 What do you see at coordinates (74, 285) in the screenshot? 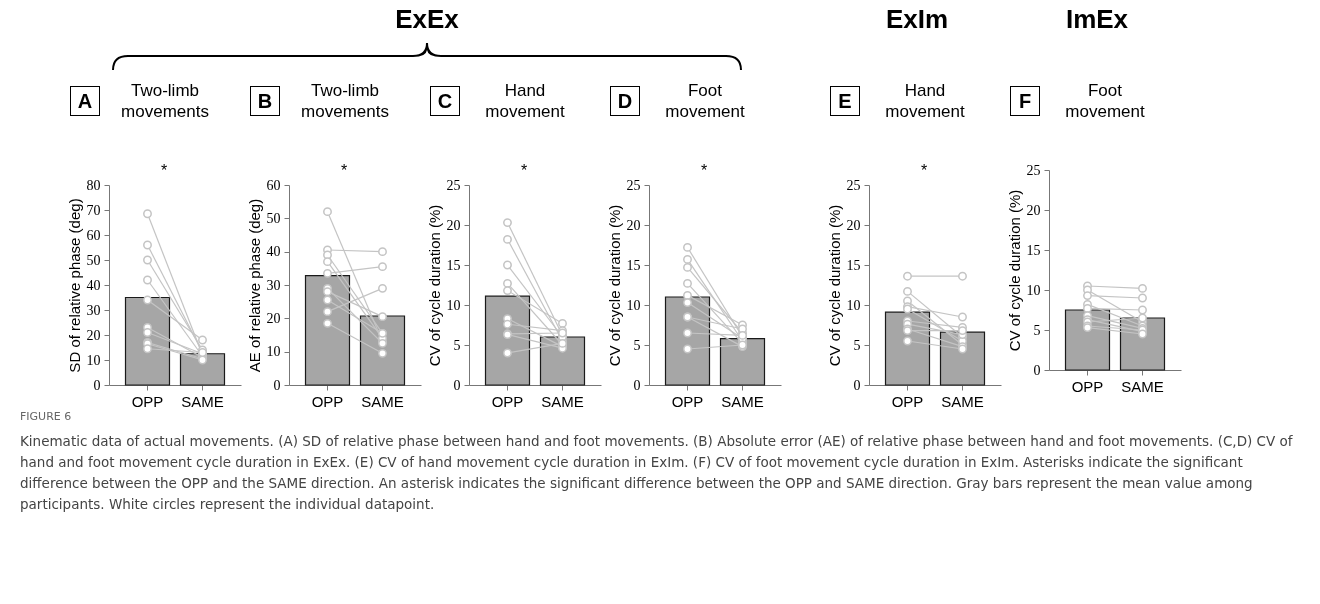
I see `y-axis-title: SD of relative phase (deg)` at bounding box center [74, 285].